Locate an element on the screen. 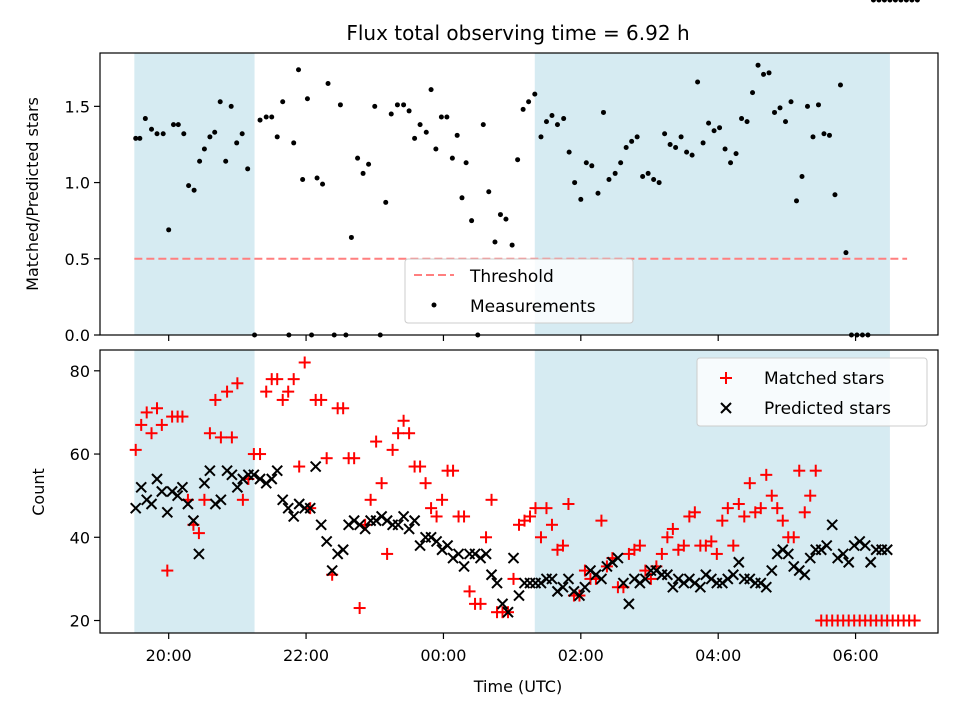  x-tick-label: 06:00 is located at coordinates (856, 655).